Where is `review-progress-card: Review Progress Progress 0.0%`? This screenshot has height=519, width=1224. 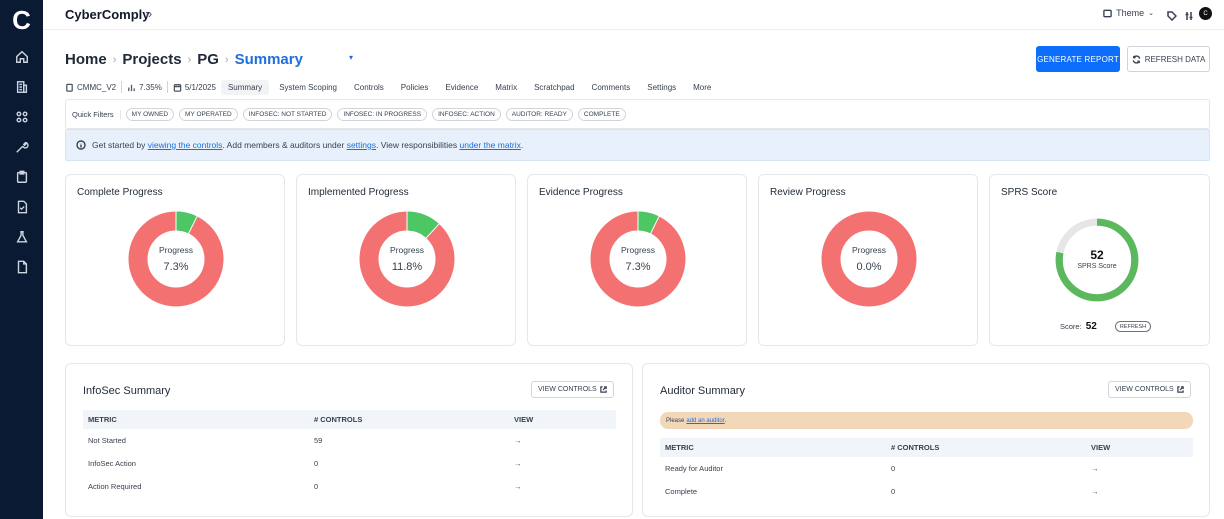 review-progress-card: Review Progress Progress 0.0% is located at coordinates (868, 260).